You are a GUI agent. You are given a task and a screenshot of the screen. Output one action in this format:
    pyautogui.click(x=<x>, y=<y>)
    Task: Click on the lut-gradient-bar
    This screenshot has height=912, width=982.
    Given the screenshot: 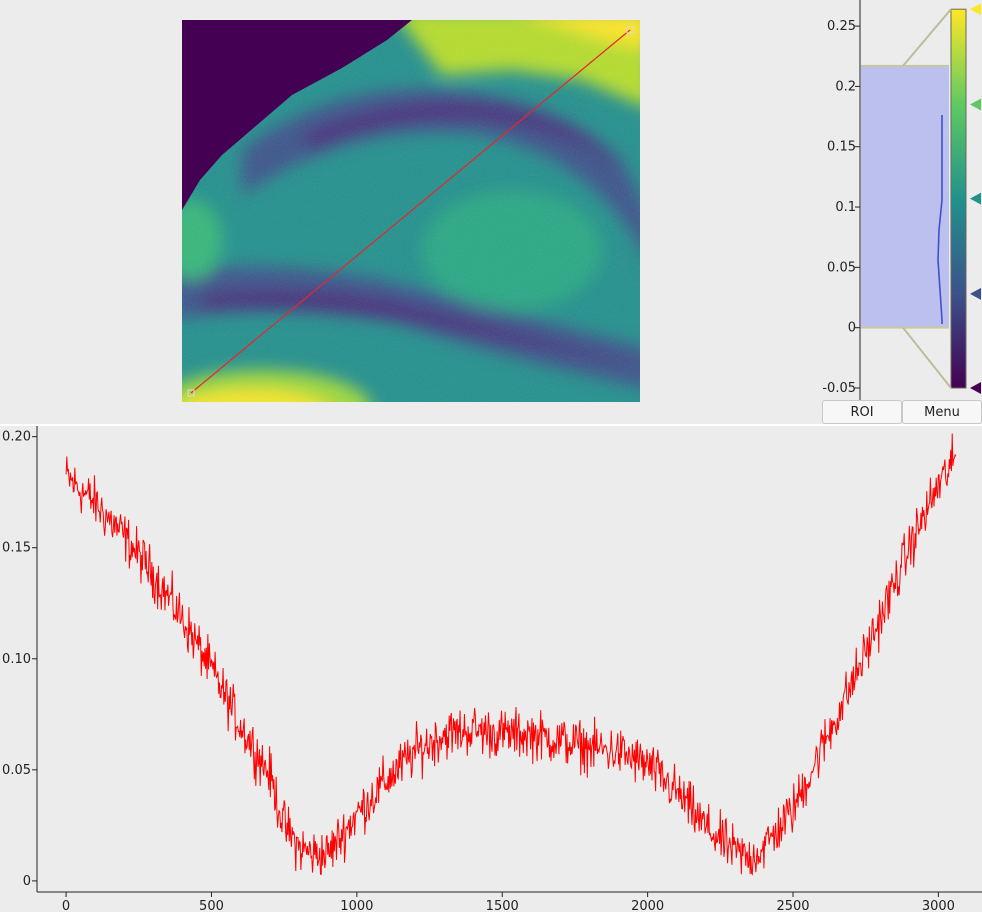 What is the action you would take?
    pyautogui.click(x=958, y=198)
    